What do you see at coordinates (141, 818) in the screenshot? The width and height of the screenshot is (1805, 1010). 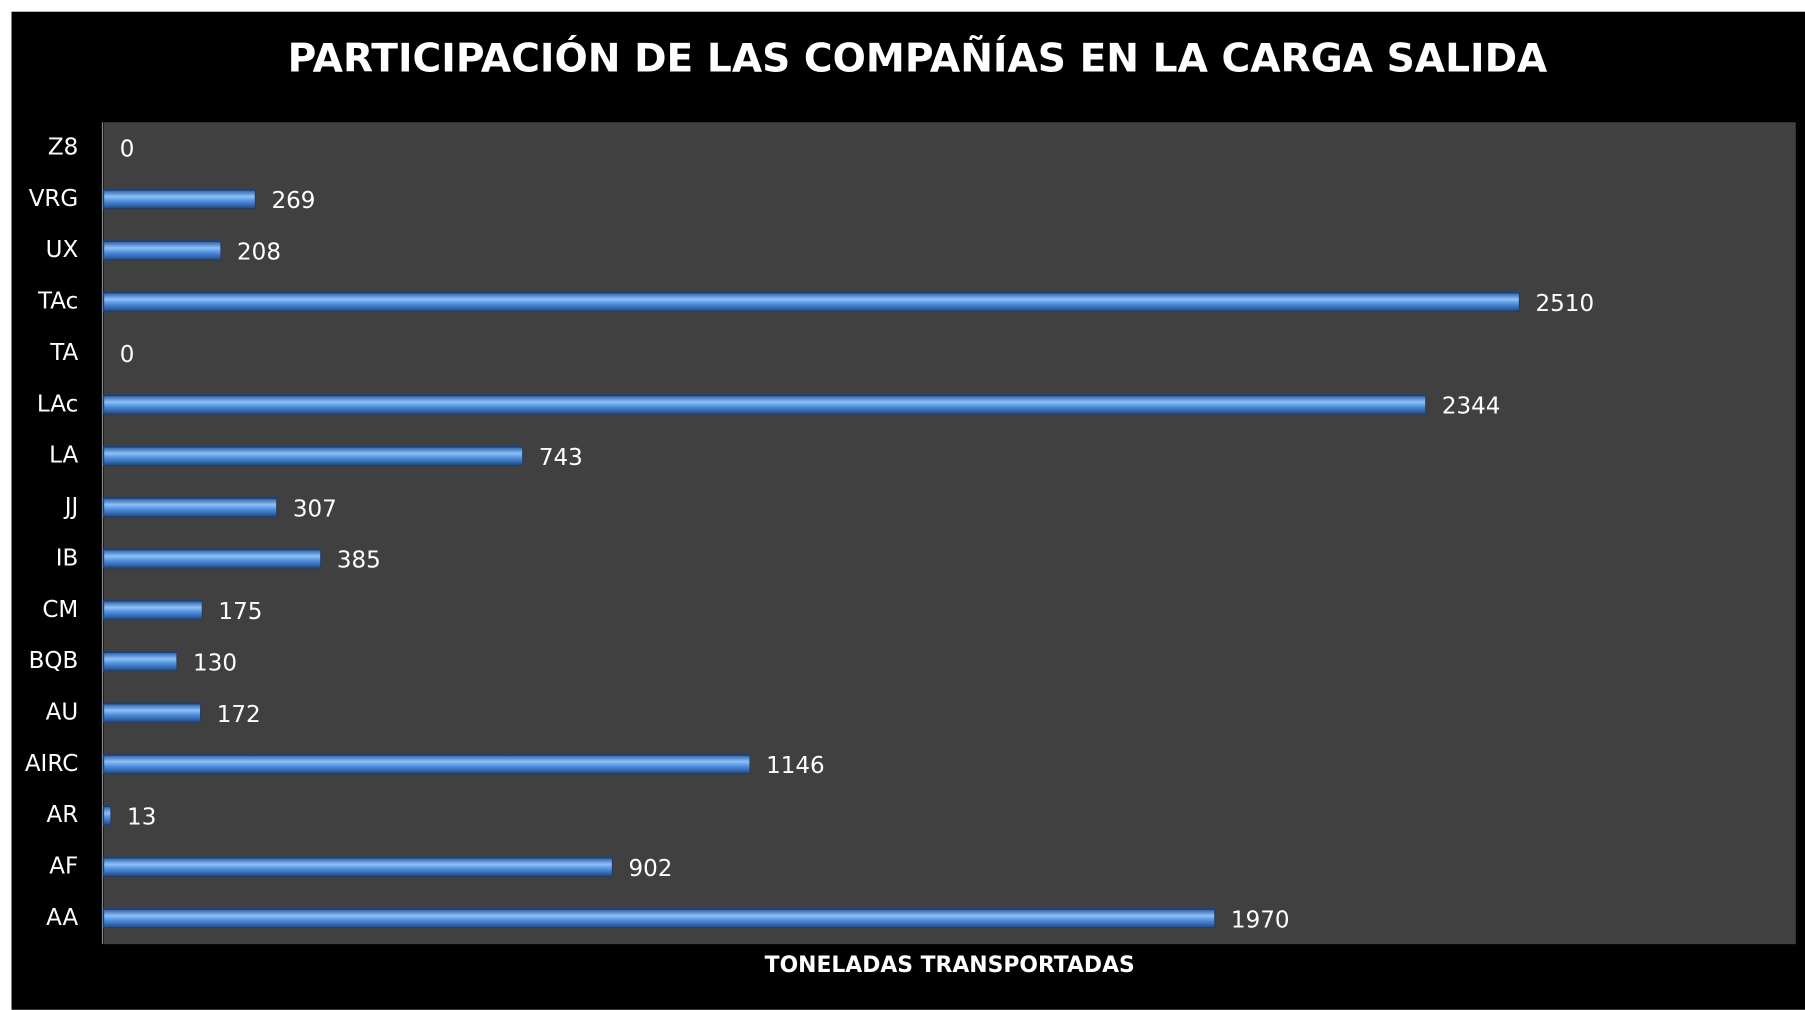 I see `value-label: 13` at bounding box center [141, 818].